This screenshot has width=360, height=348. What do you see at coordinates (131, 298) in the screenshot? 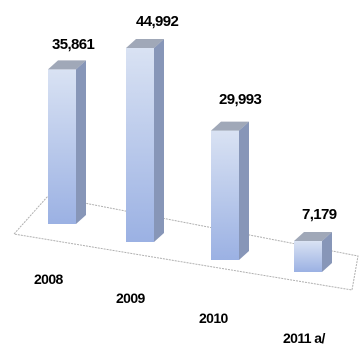
I see `category-label-2009: 2009` at bounding box center [131, 298].